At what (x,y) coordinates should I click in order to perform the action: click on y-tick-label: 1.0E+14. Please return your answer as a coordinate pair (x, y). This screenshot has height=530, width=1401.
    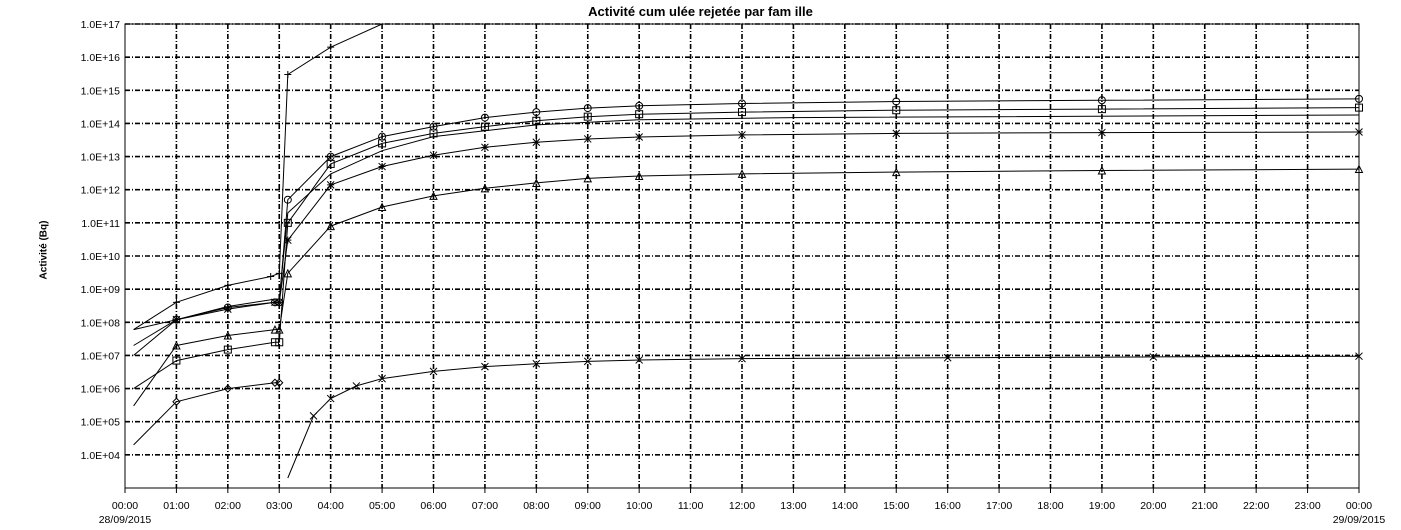
    Looking at the image, I should click on (101, 124).